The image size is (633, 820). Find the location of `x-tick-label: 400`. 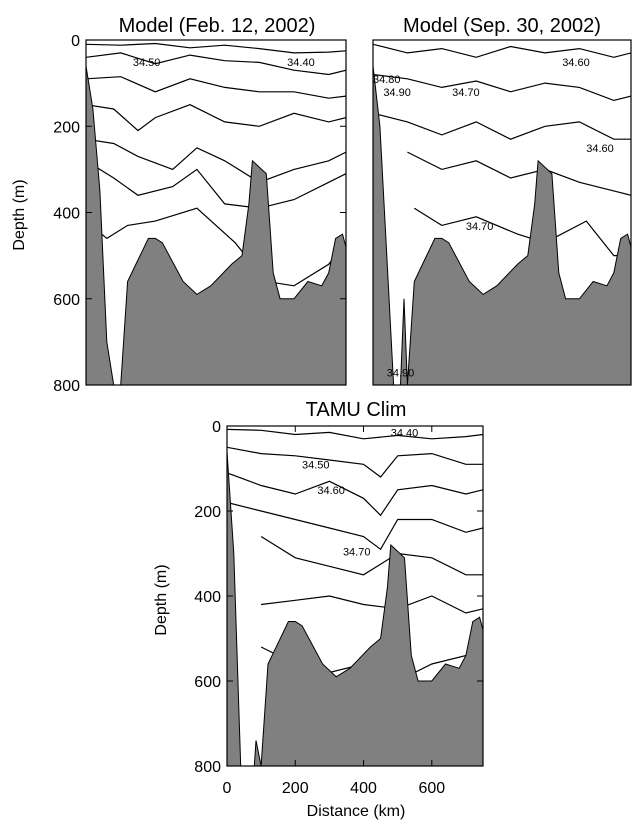

x-tick-label: 400 is located at coordinates (363, 788).